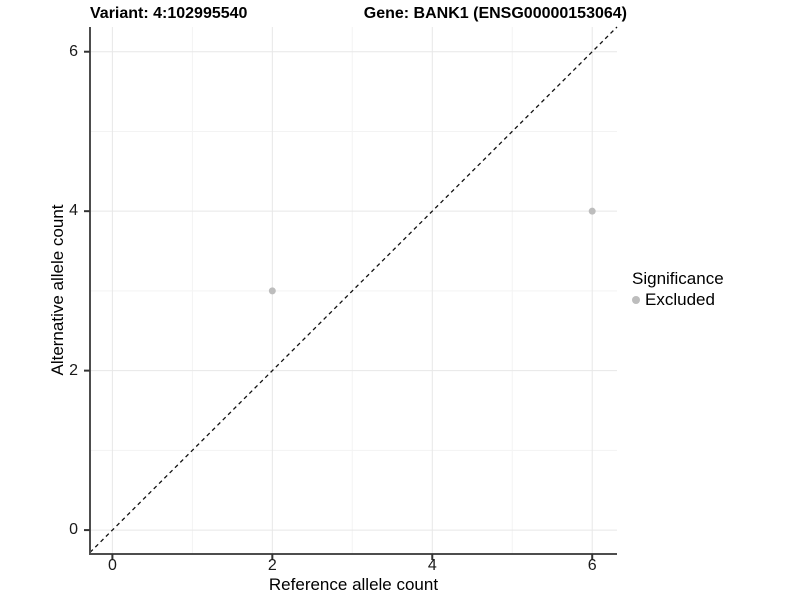 This screenshot has width=800, height=600. I want to click on x-tick-label: 0, so click(112, 565).